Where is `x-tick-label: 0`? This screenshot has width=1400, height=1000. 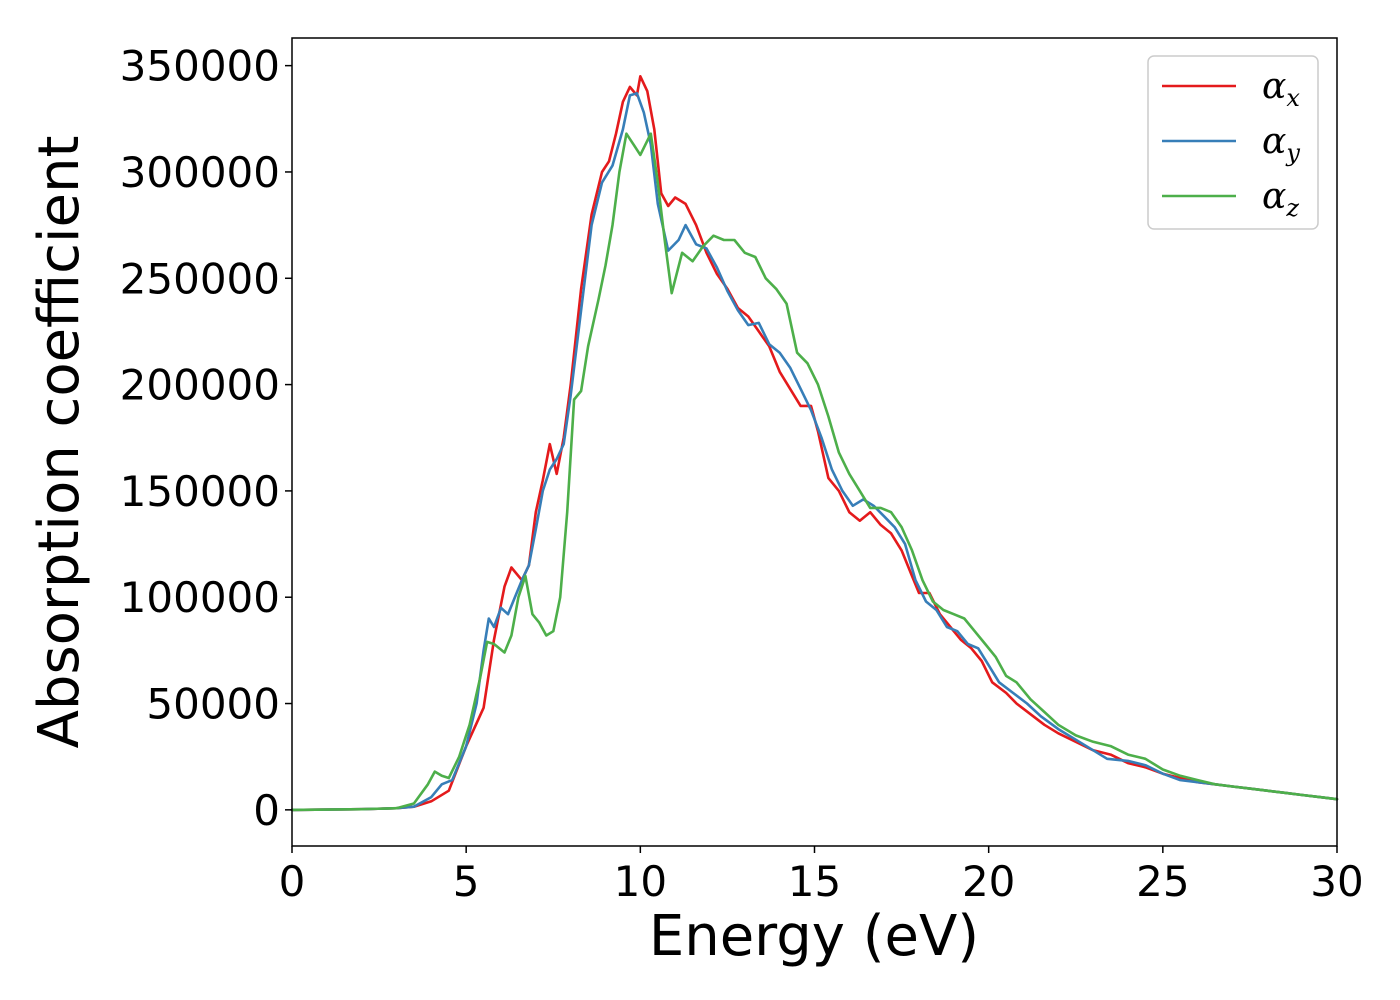
x-tick-label: 0 is located at coordinates (292, 881).